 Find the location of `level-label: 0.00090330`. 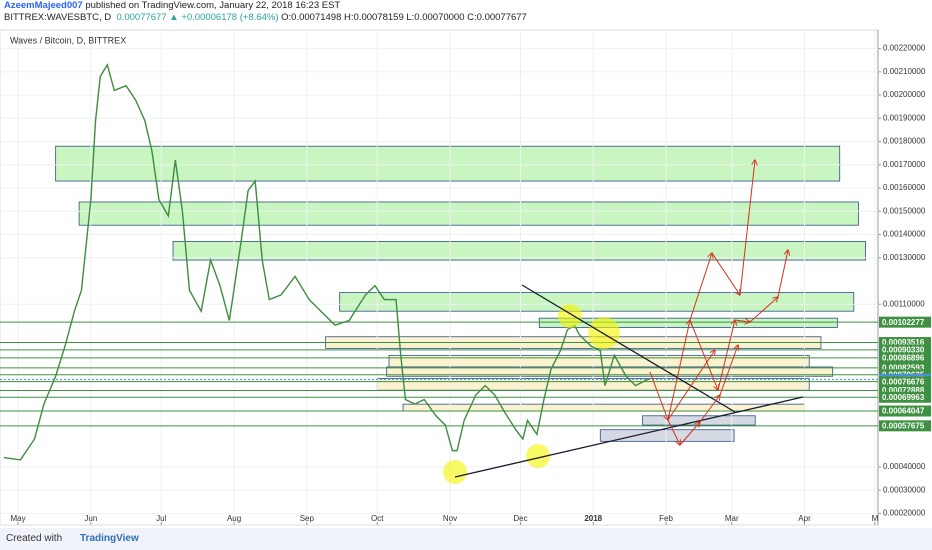

level-label: 0.00090330 is located at coordinates (903, 350).